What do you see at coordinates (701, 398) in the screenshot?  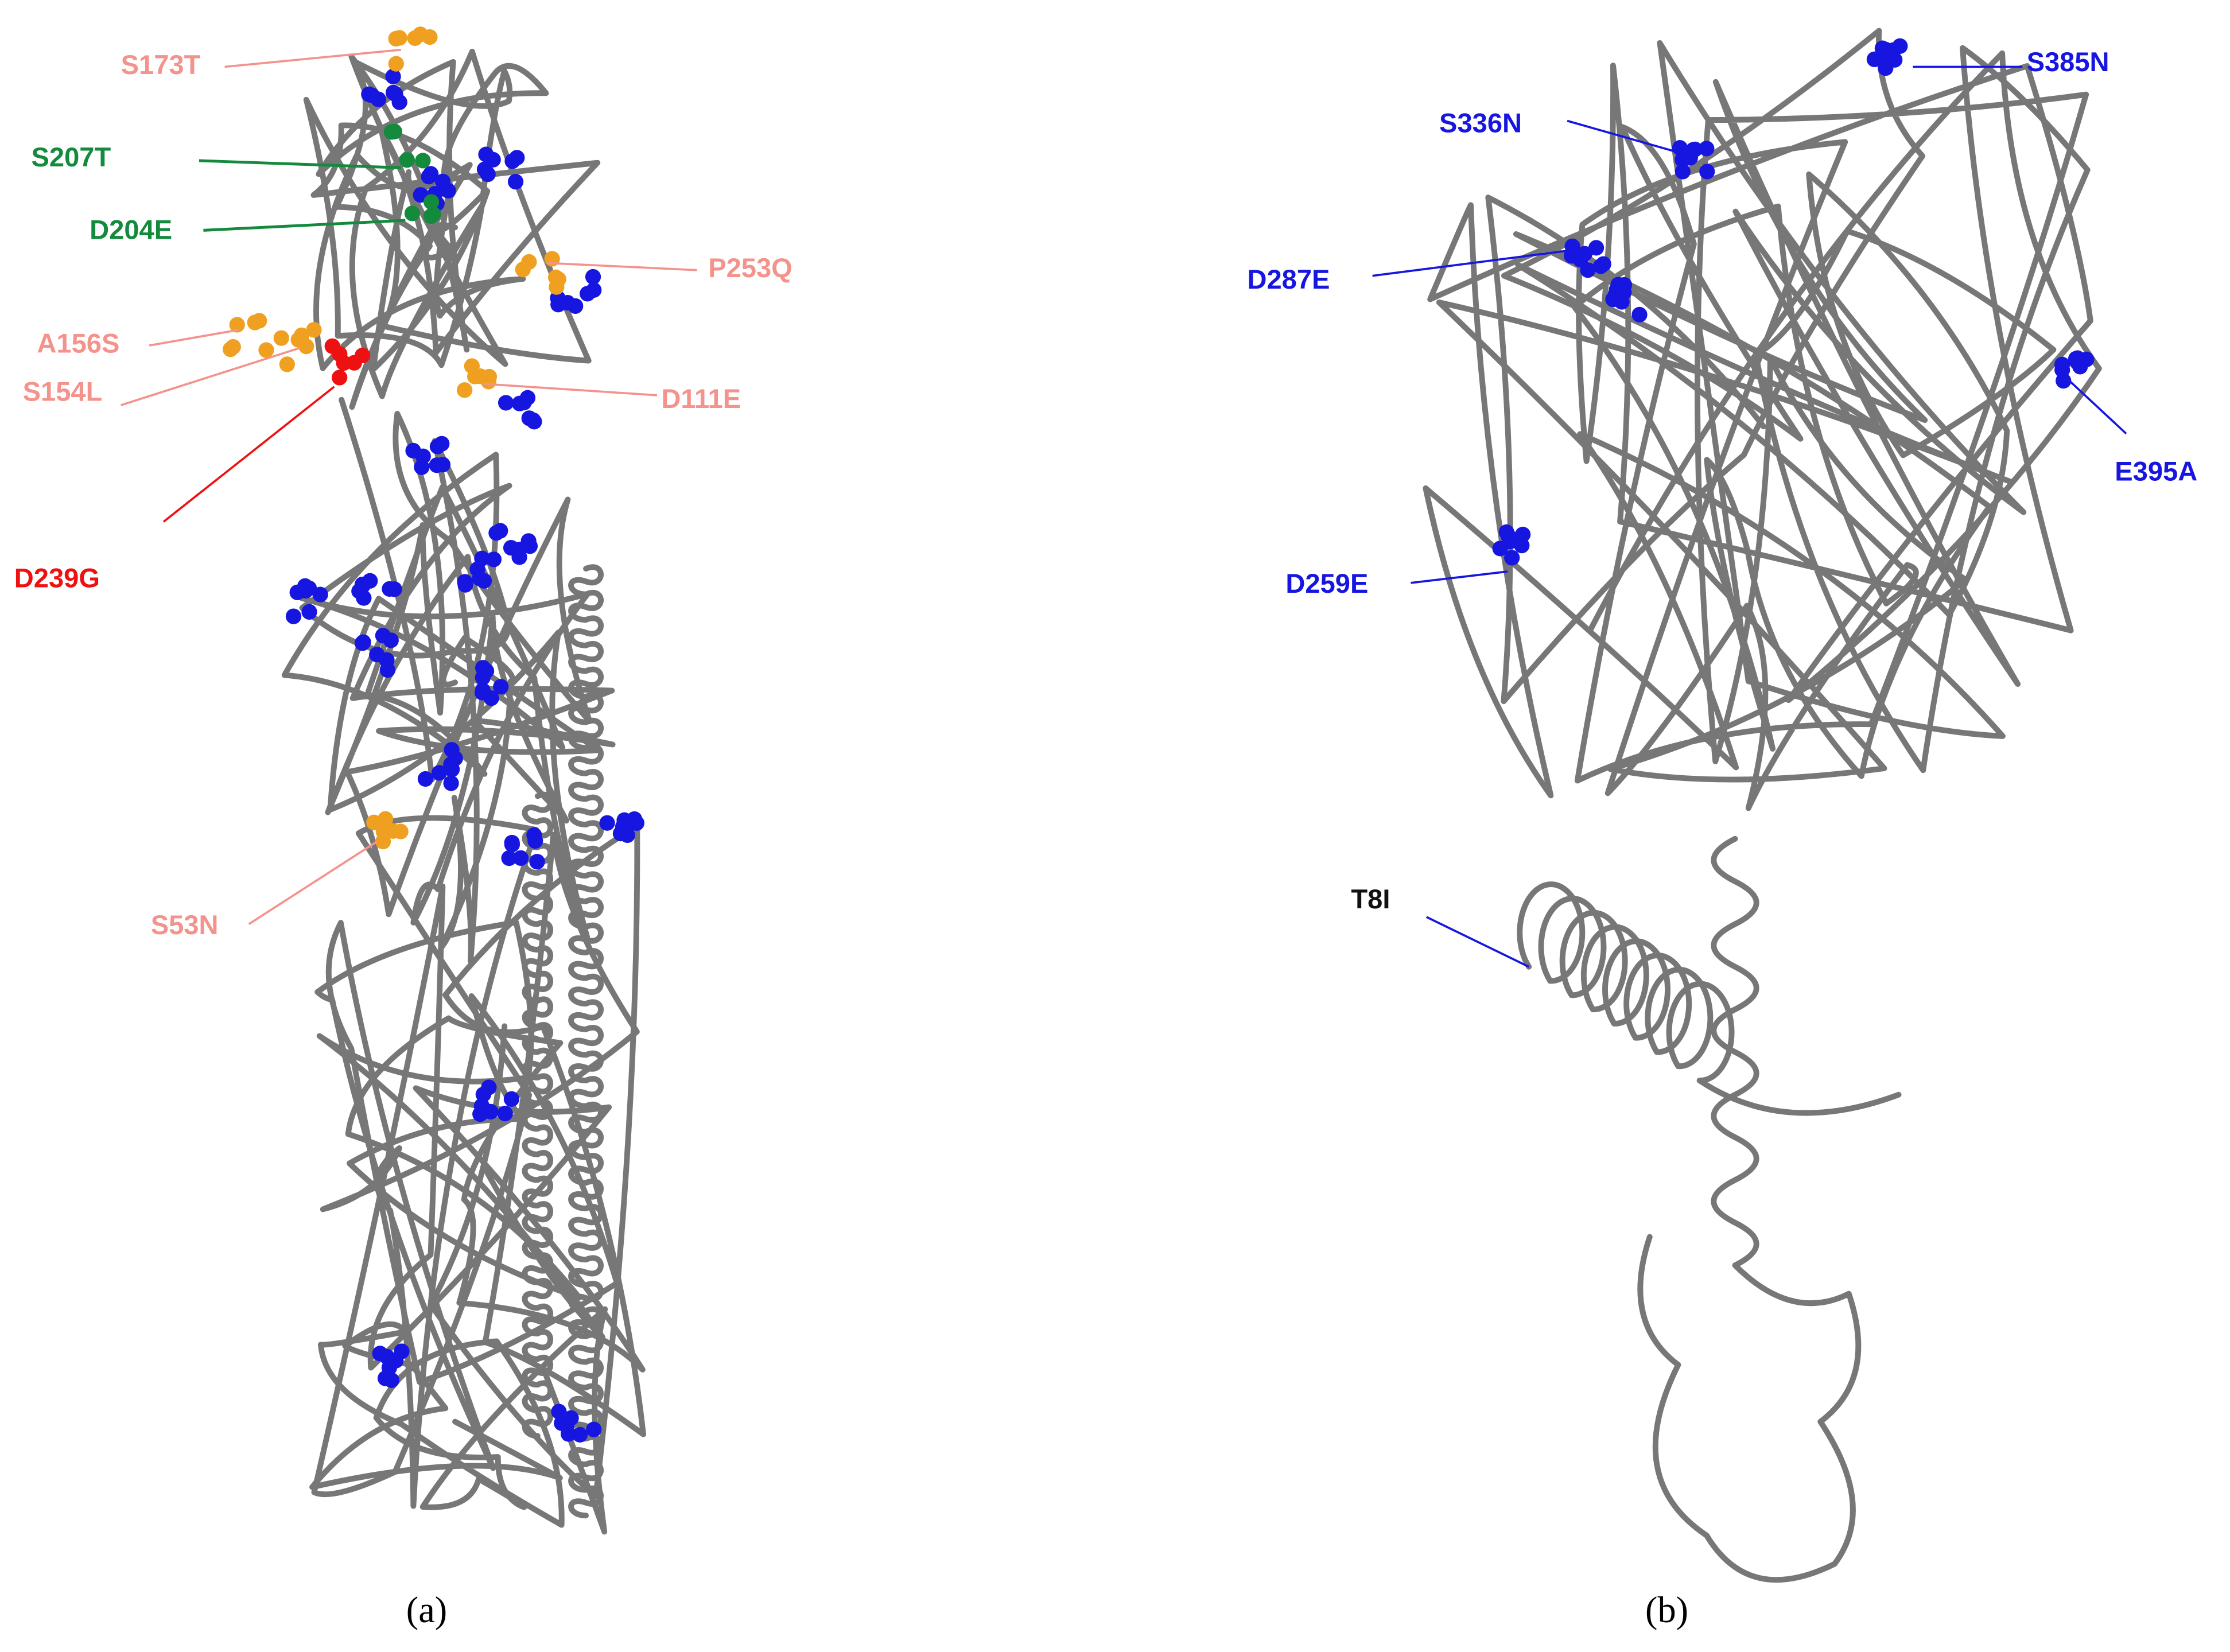 I see `mutation-label: D111E` at bounding box center [701, 398].